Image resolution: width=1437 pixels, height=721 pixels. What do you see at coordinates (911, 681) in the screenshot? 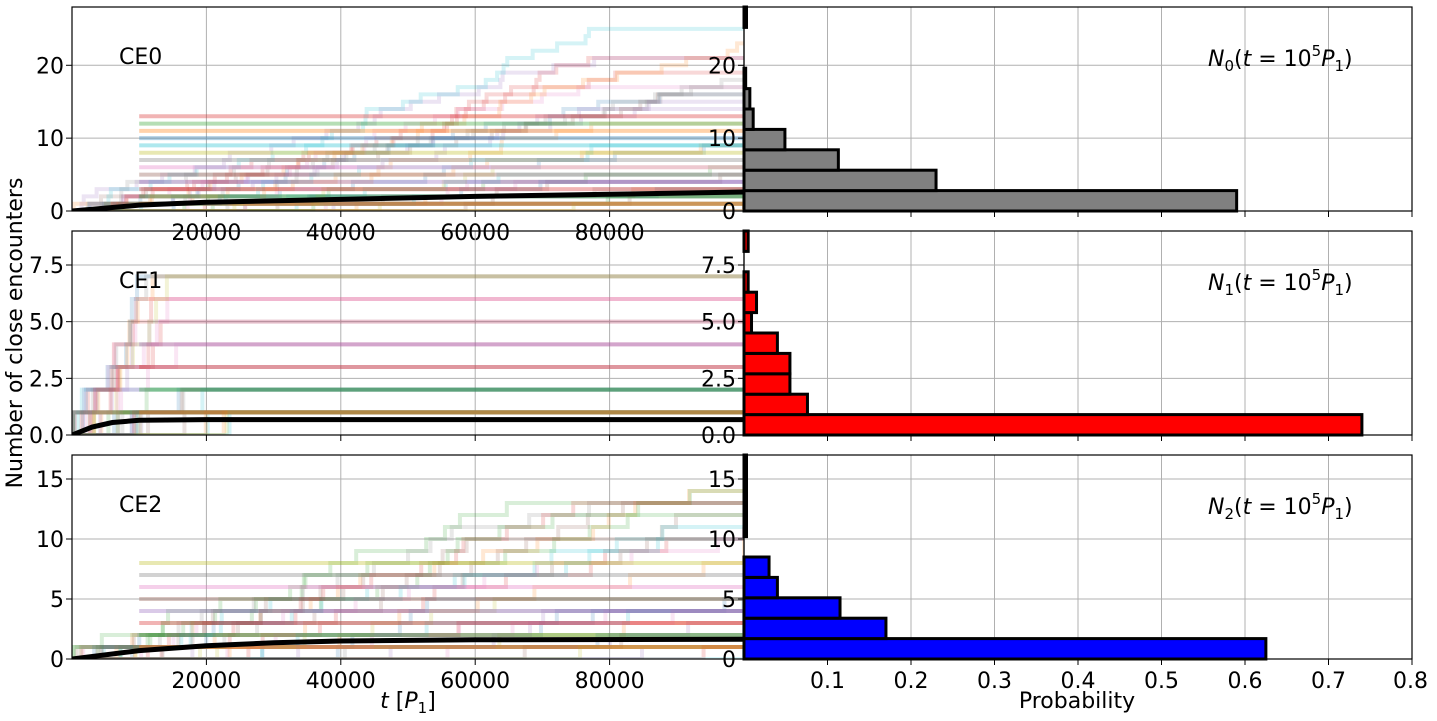
I see `x-tick-label: 0.2` at bounding box center [911, 681].